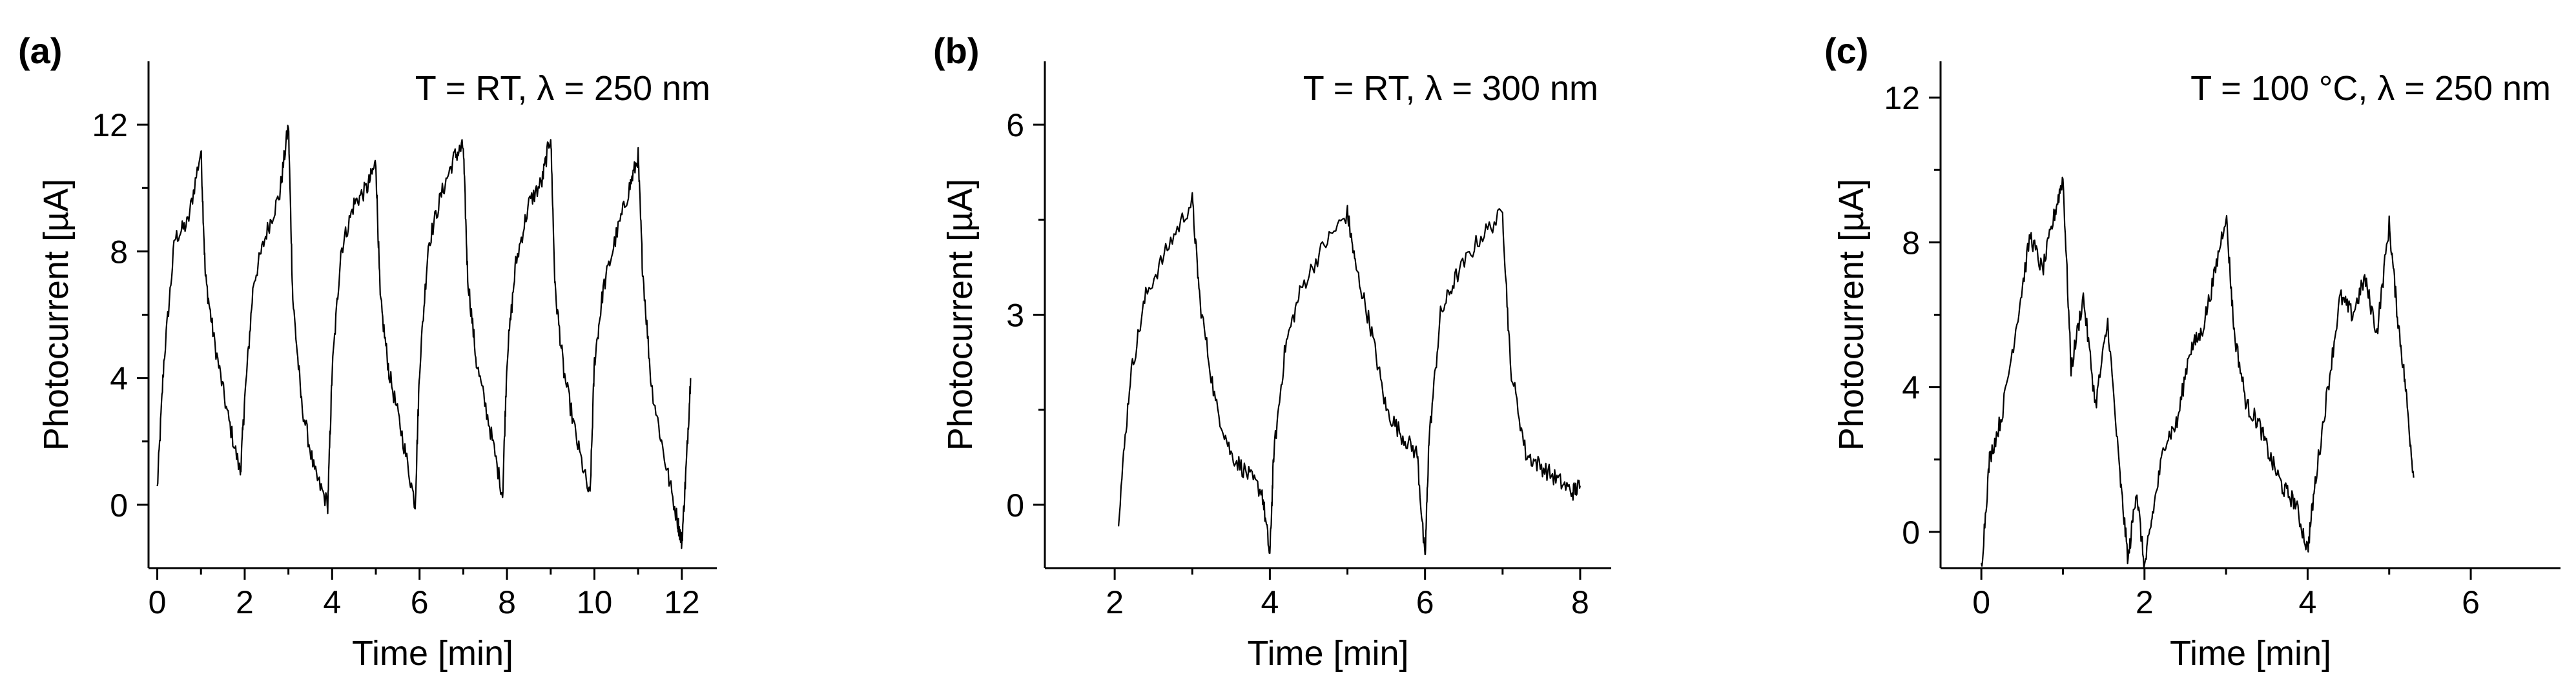 This screenshot has width=2576, height=694. Describe the element at coordinates (956, 50) in the screenshot. I see `panel-label: (b)` at that location.